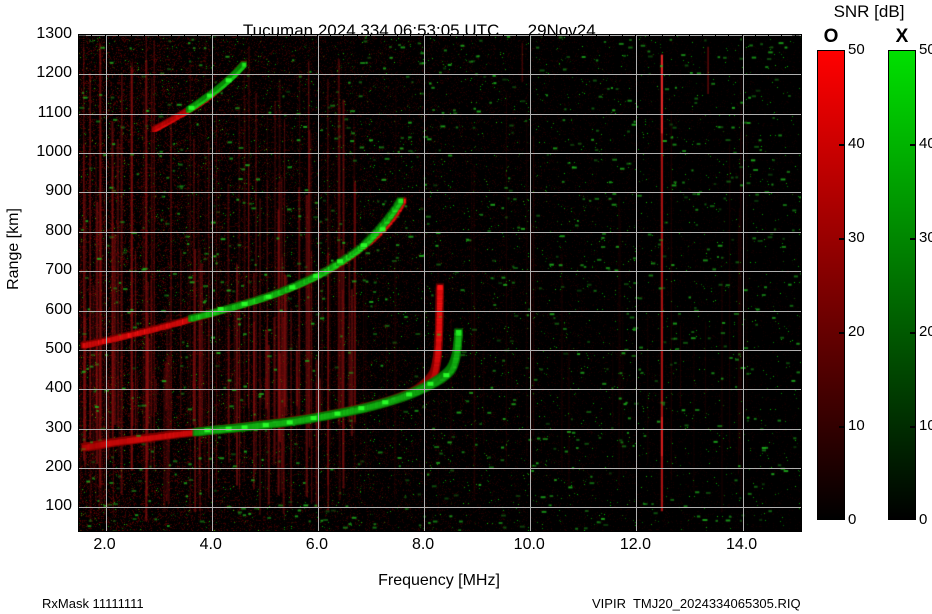  What do you see at coordinates (861, 284) in the screenshot?
I see `colorbar-o-ticklabels: 50 40 30 20 10 0` at bounding box center [861, 284].